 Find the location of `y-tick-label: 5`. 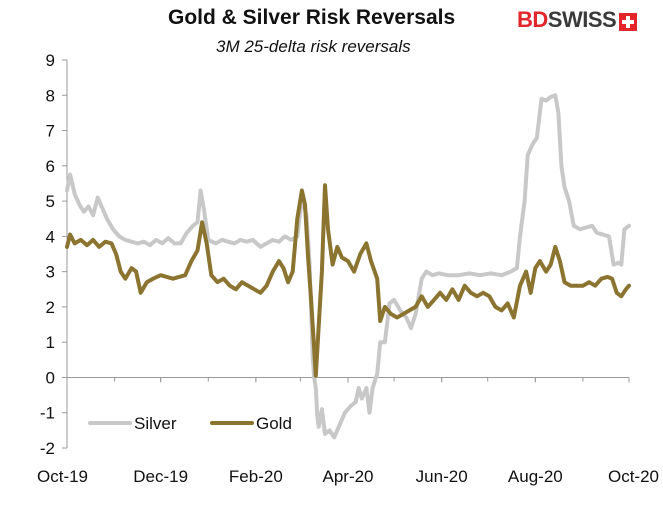

y-tick-label: 5 is located at coordinates (50, 201).